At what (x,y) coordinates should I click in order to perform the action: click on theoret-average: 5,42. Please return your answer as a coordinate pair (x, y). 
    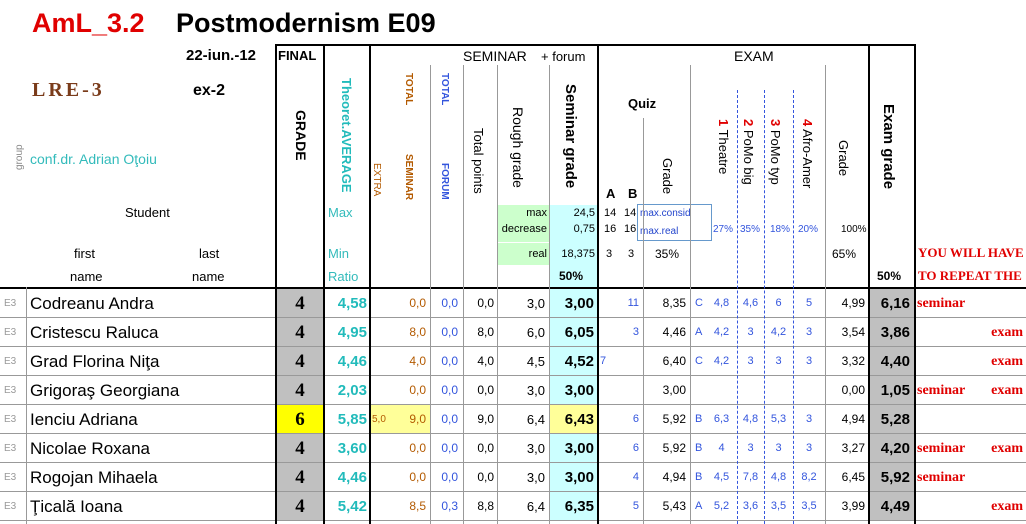
    Looking at the image, I should click on (352, 506).